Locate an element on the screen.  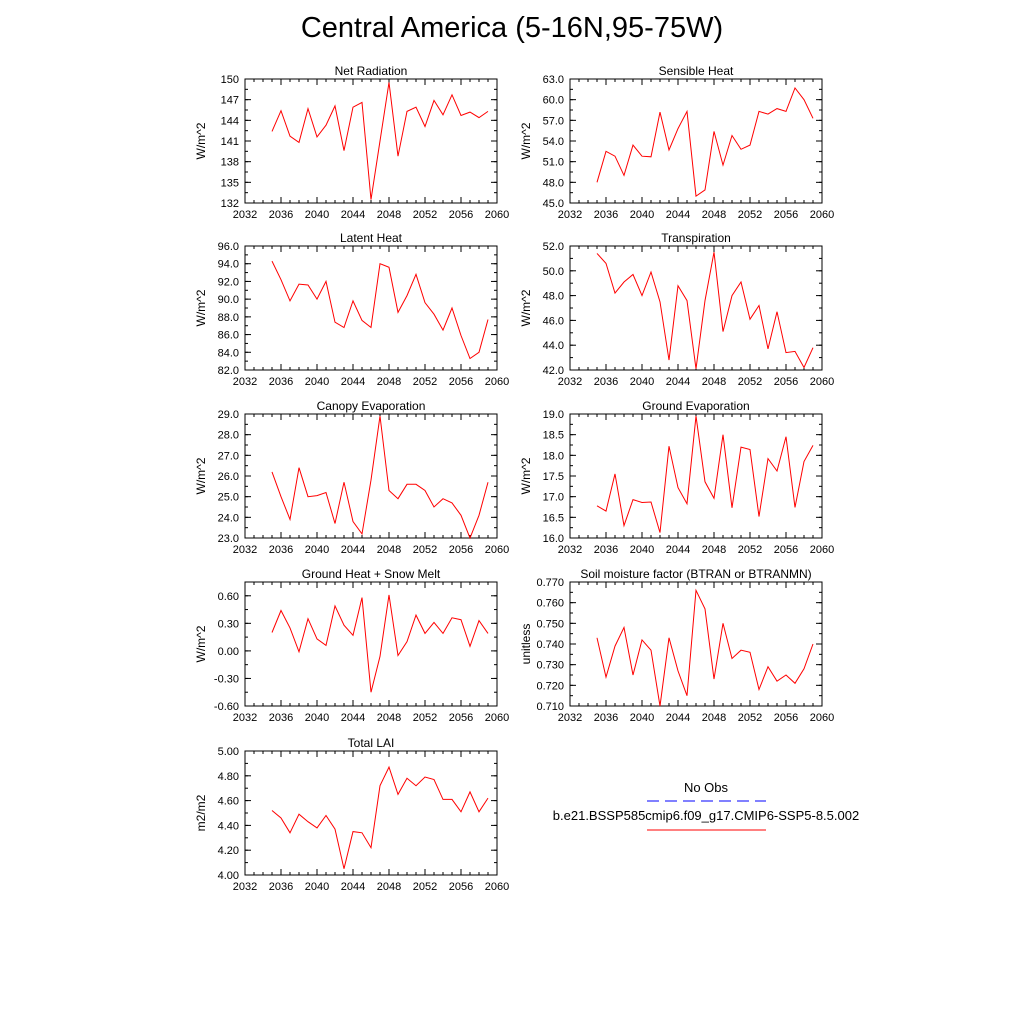
chart-title: Latent Heat is located at coordinates (371, 238).